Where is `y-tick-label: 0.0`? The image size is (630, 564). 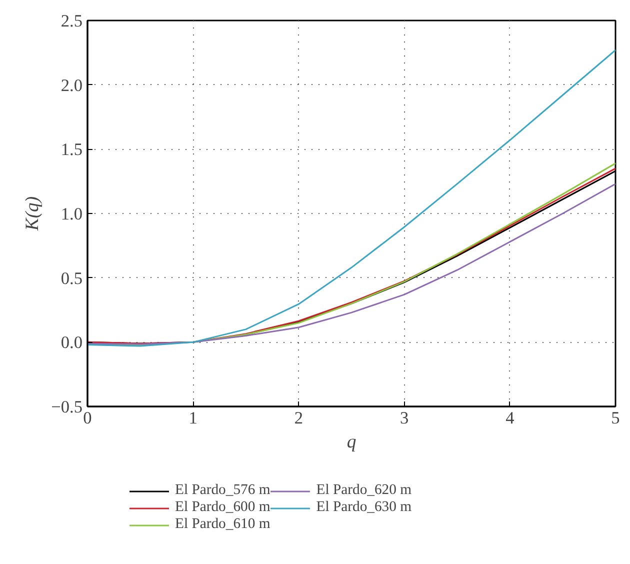 y-tick-label: 0.0 is located at coordinates (71, 342).